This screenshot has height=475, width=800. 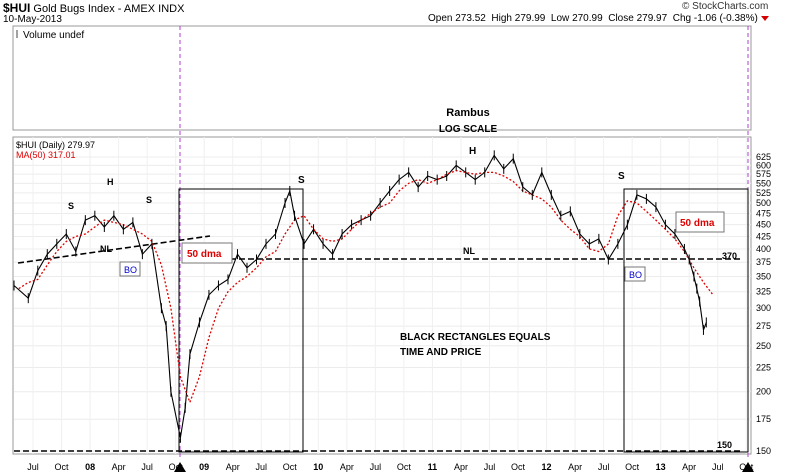 What do you see at coordinates (17, 8) in the screenshot?
I see `symbol: $HUI` at bounding box center [17, 8].